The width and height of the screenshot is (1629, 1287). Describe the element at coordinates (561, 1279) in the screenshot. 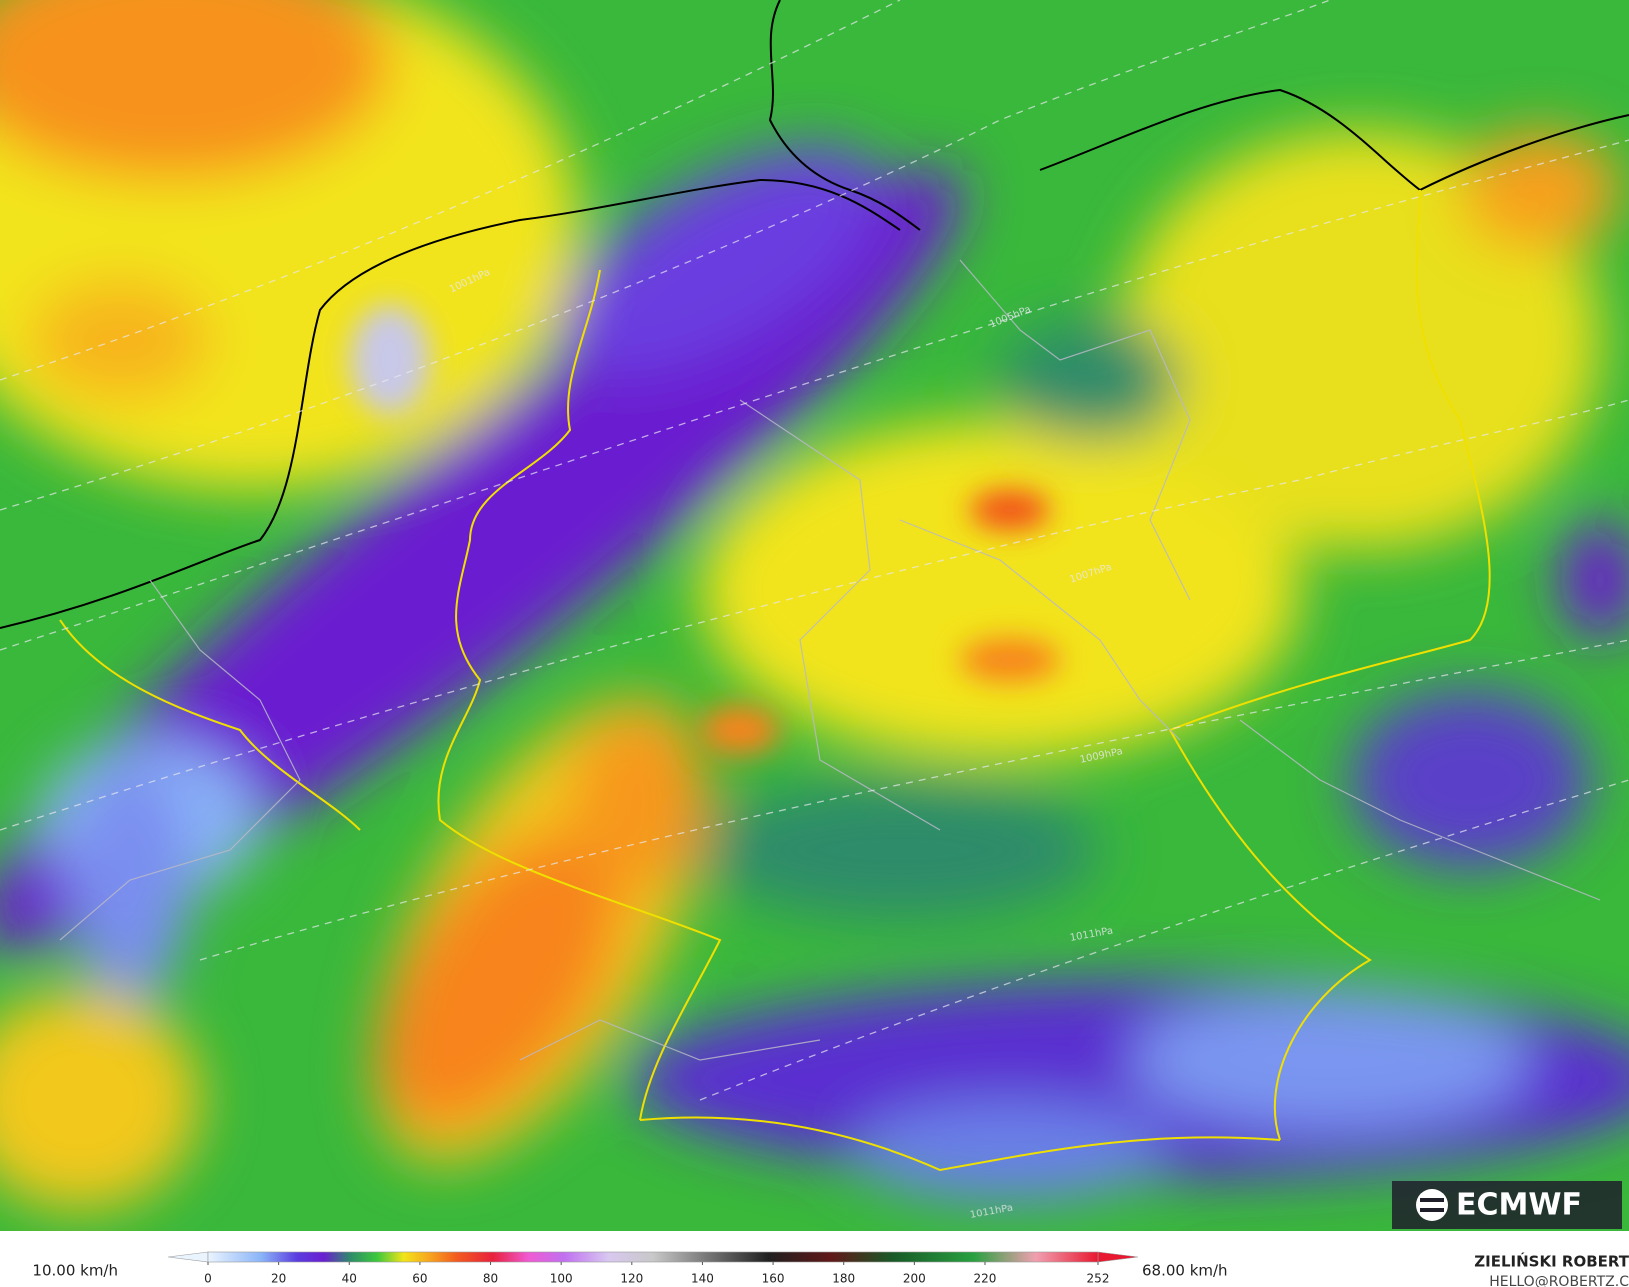

I see `colorbar-tick-label: 100` at that location.